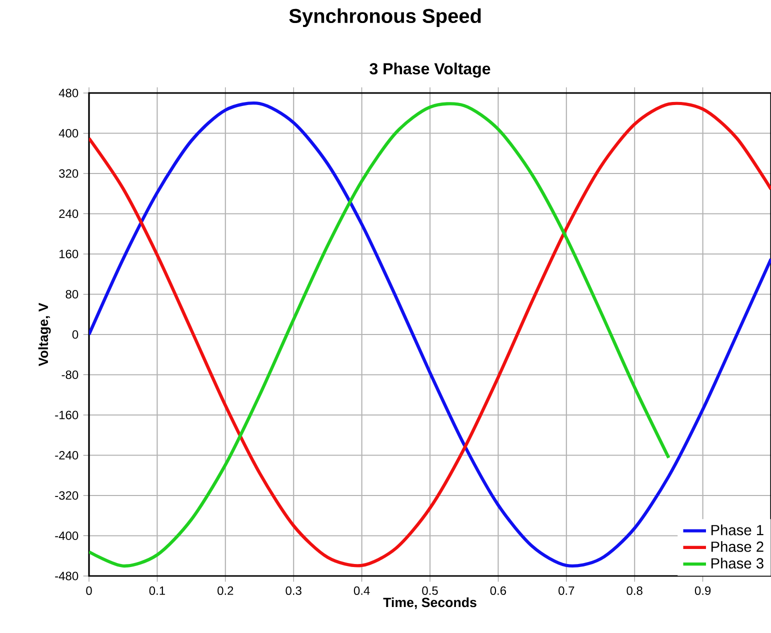 The image size is (771, 633). What do you see at coordinates (737, 530) in the screenshot?
I see `legend-label: Phase 1` at bounding box center [737, 530].